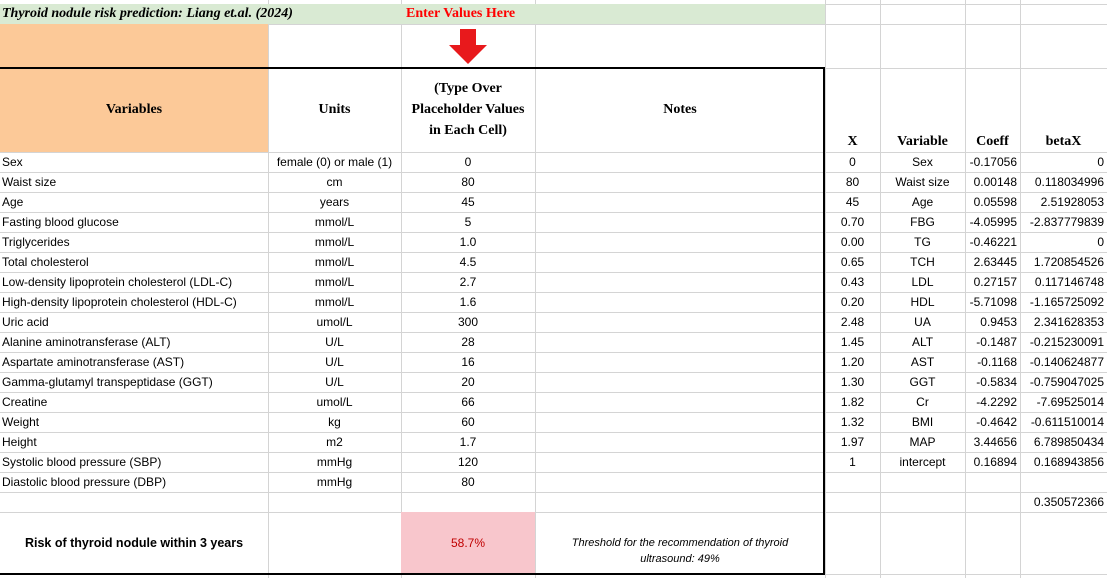  What do you see at coordinates (468, 242) in the screenshot?
I see `value-input: 1.0` at bounding box center [468, 242].